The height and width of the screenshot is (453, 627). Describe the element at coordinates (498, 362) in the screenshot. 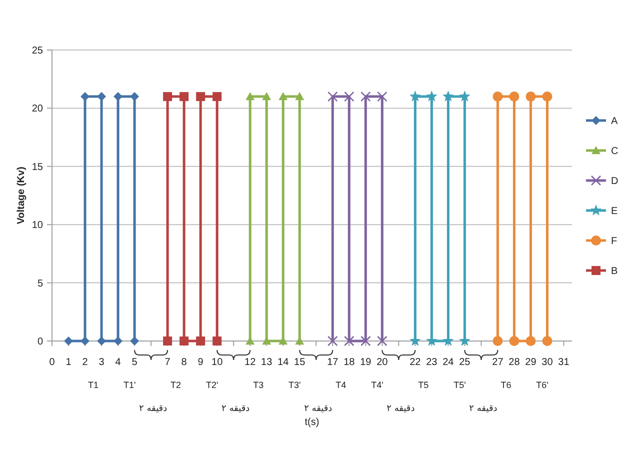

I see `x-tick-label: 27` at that location.